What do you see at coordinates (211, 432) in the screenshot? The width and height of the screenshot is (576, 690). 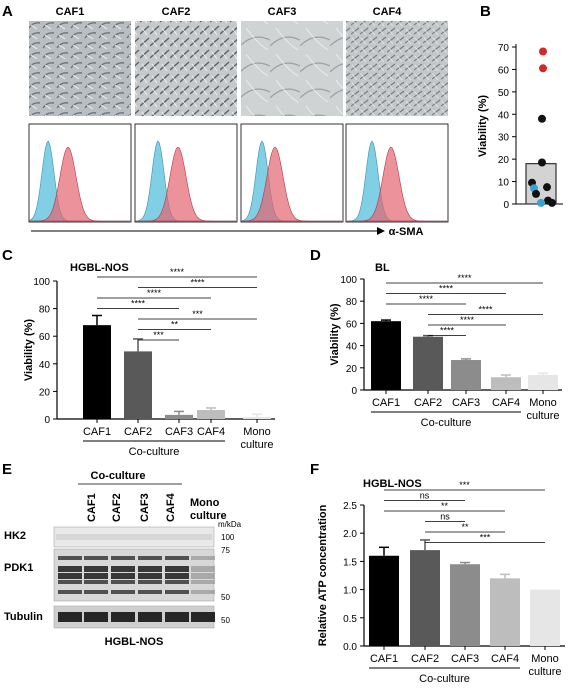 I see `chart_c-xtick-label: CAF4` at bounding box center [211, 432].